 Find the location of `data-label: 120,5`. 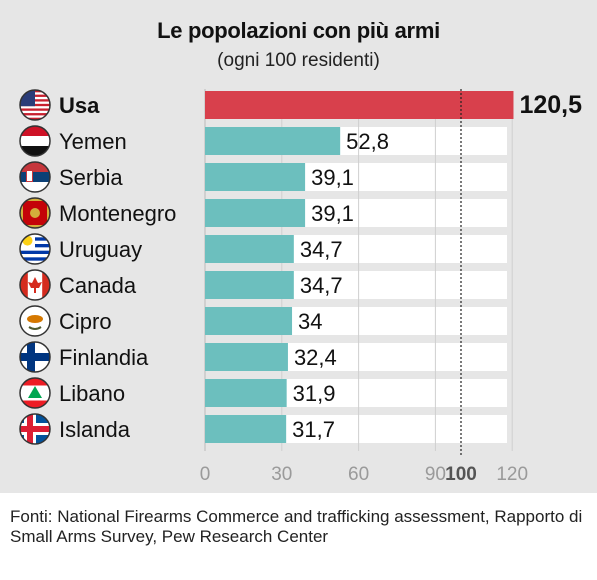

data-label: 120,5 is located at coordinates (550, 105).